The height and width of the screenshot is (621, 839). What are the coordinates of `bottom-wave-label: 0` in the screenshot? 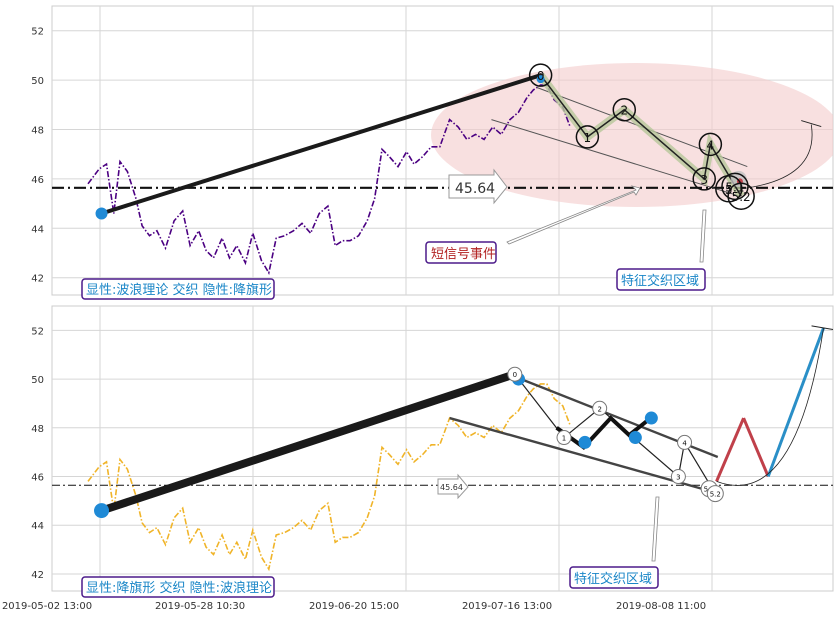 It's located at (515, 375).